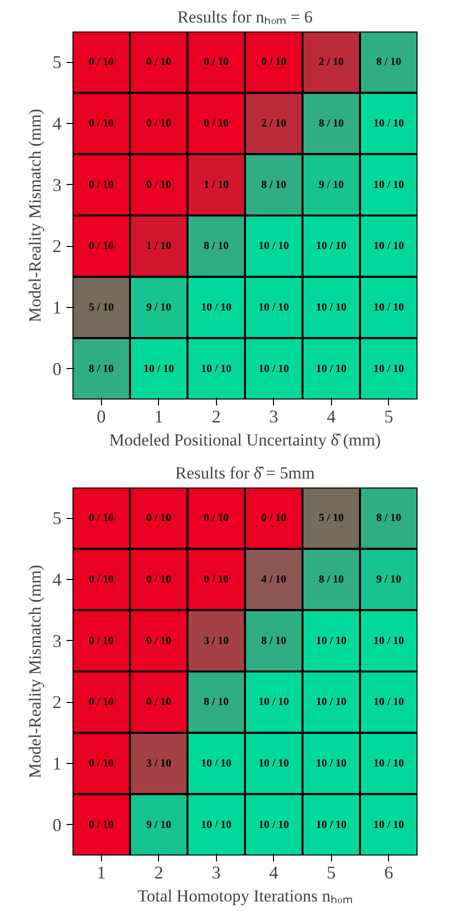 The height and width of the screenshot is (914, 467). I want to click on chart-title: Results for δ̂ = 5mm, so click(245, 473).